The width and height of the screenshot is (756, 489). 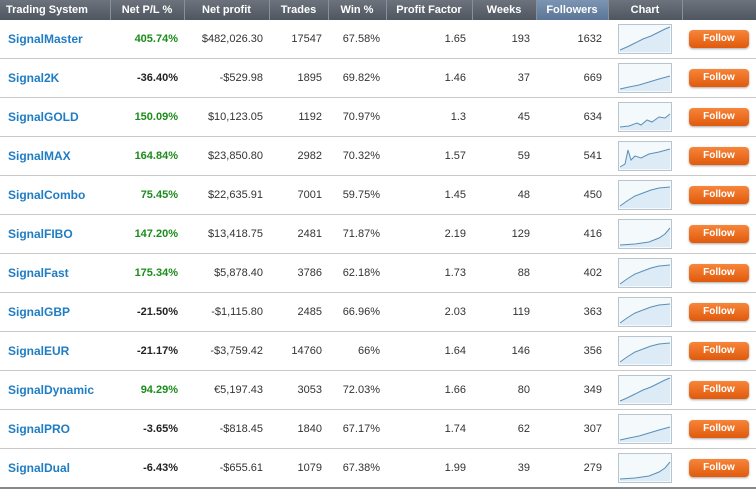 What do you see at coordinates (357, 39) in the screenshot?
I see `win-cell: 67.58%` at bounding box center [357, 39].